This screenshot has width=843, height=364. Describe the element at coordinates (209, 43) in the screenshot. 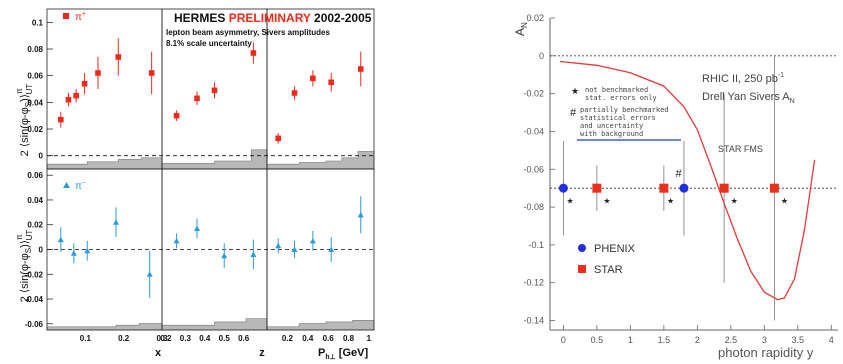

I see `hermes-subtitle-2: 8.1% scale uncertainty` at that location.